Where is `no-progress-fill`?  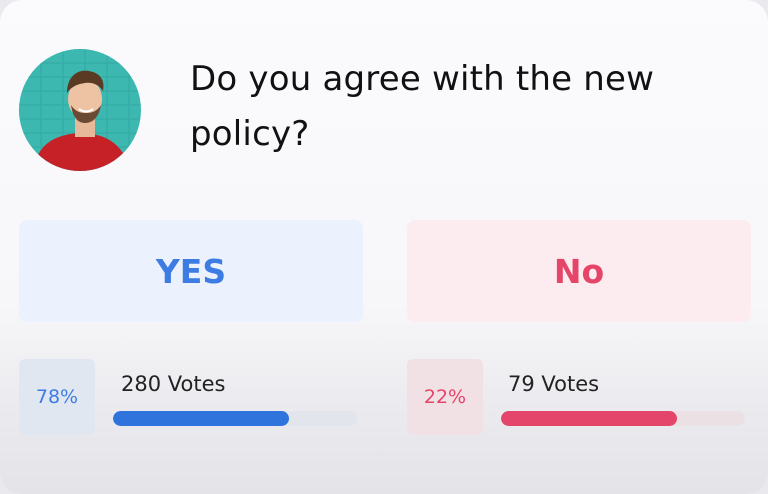 no-progress-fill is located at coordinates (589, 418).